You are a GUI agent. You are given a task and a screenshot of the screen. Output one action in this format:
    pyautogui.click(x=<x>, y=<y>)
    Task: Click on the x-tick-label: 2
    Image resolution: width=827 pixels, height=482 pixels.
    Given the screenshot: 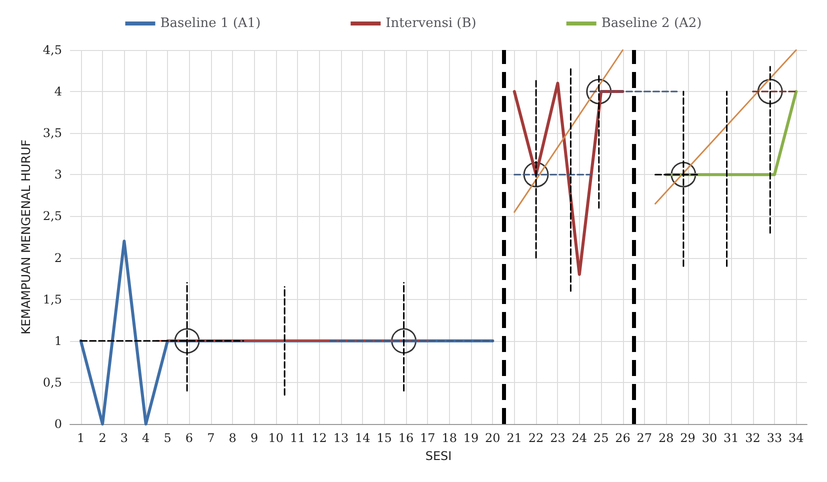 What is the action you would take?
    pyautogui.click(x=102, y=438)
    